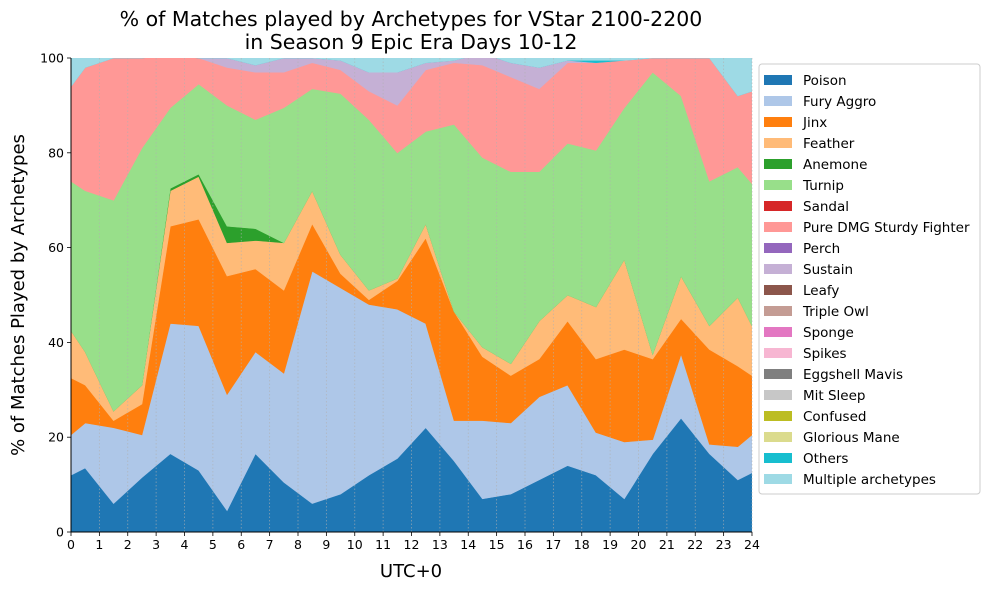 This screenshot has height=590, width=989. What do you see at coordinates (695, 544) in the screenshot?
I see `x-tick-label-22: 22` at bounding box center [695, 544].